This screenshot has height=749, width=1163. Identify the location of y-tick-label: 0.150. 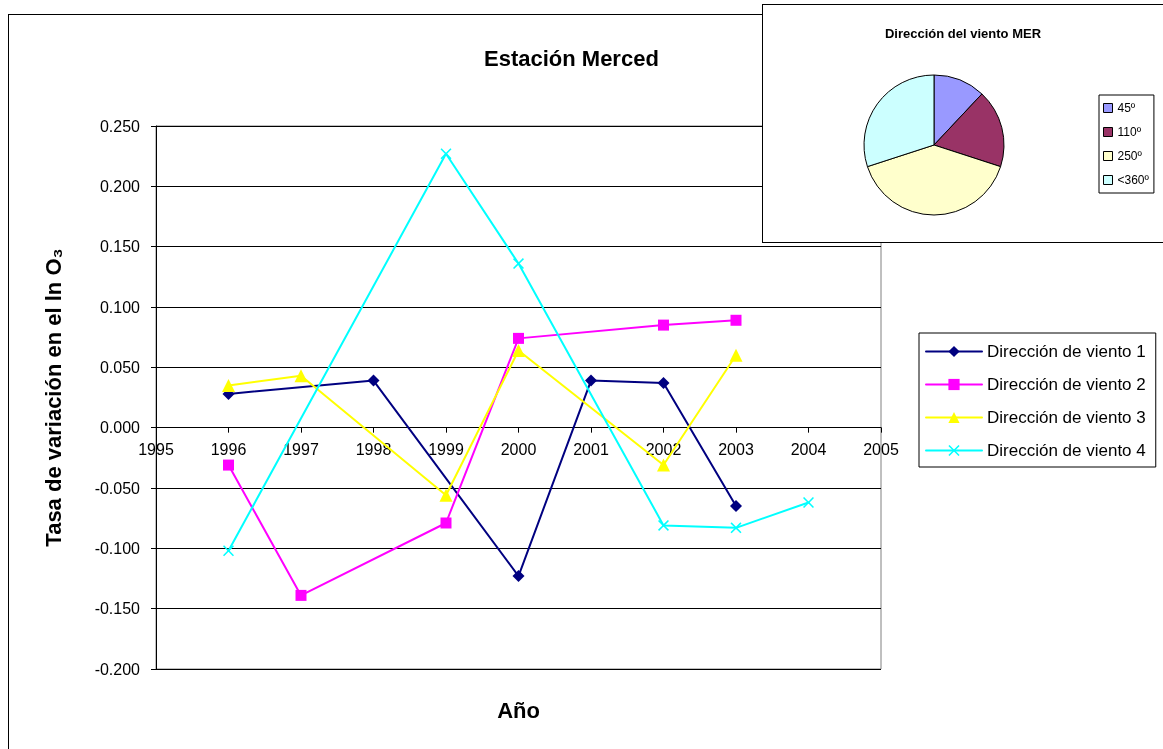
(120, 247).